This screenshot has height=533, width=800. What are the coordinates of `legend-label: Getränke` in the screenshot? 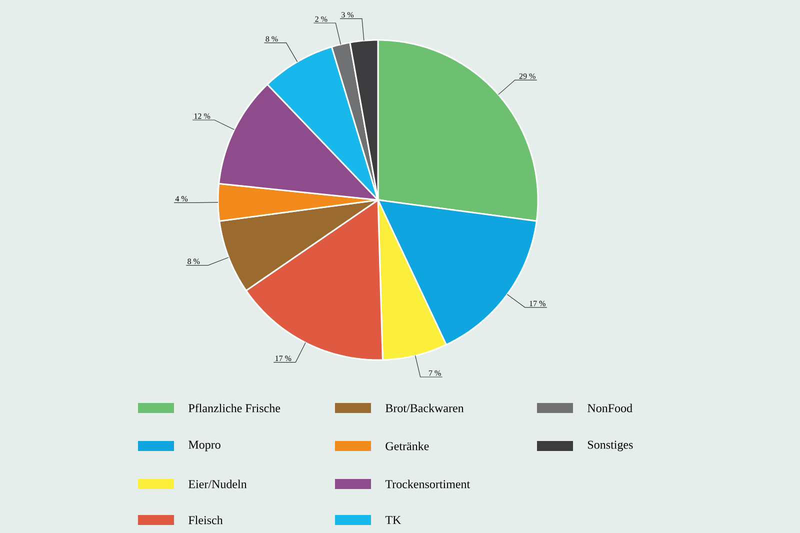 It's located at (407, 446).